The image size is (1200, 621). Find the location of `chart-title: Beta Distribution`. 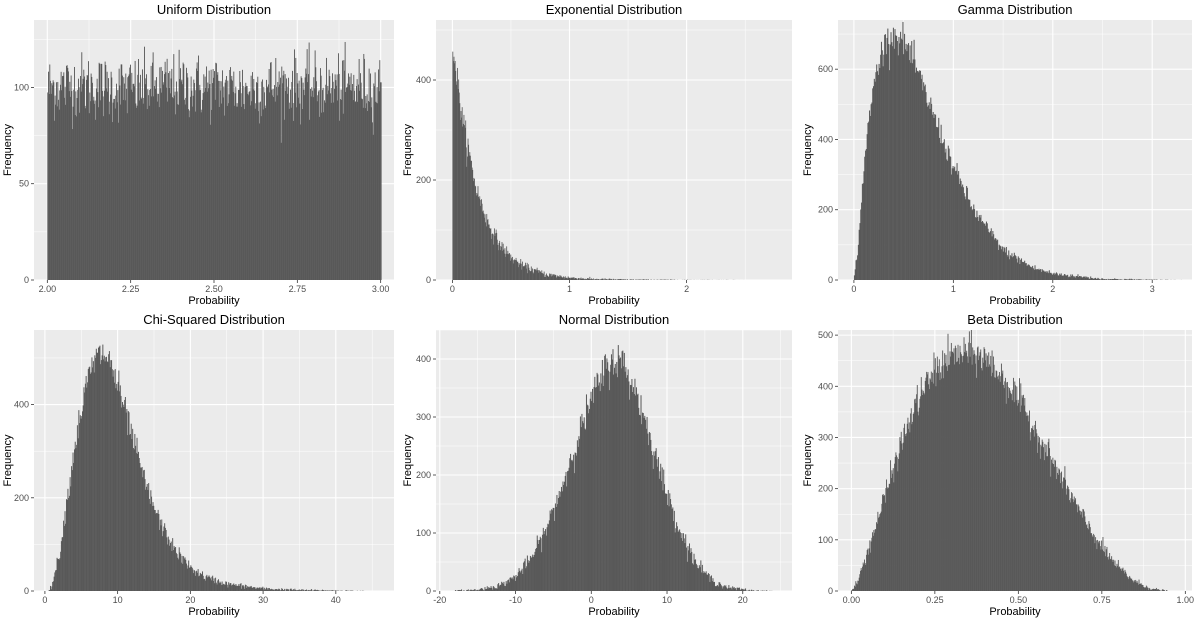

chart-title: Beta Distribution is located at coordinates (1014, 319).